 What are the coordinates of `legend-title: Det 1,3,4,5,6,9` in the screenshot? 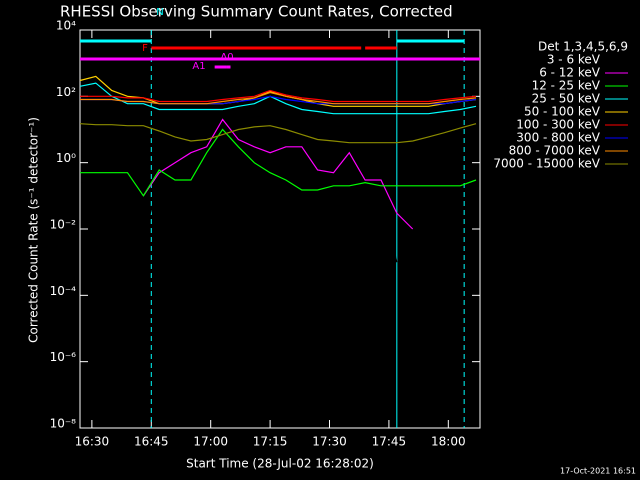 It's located at (583, 47).